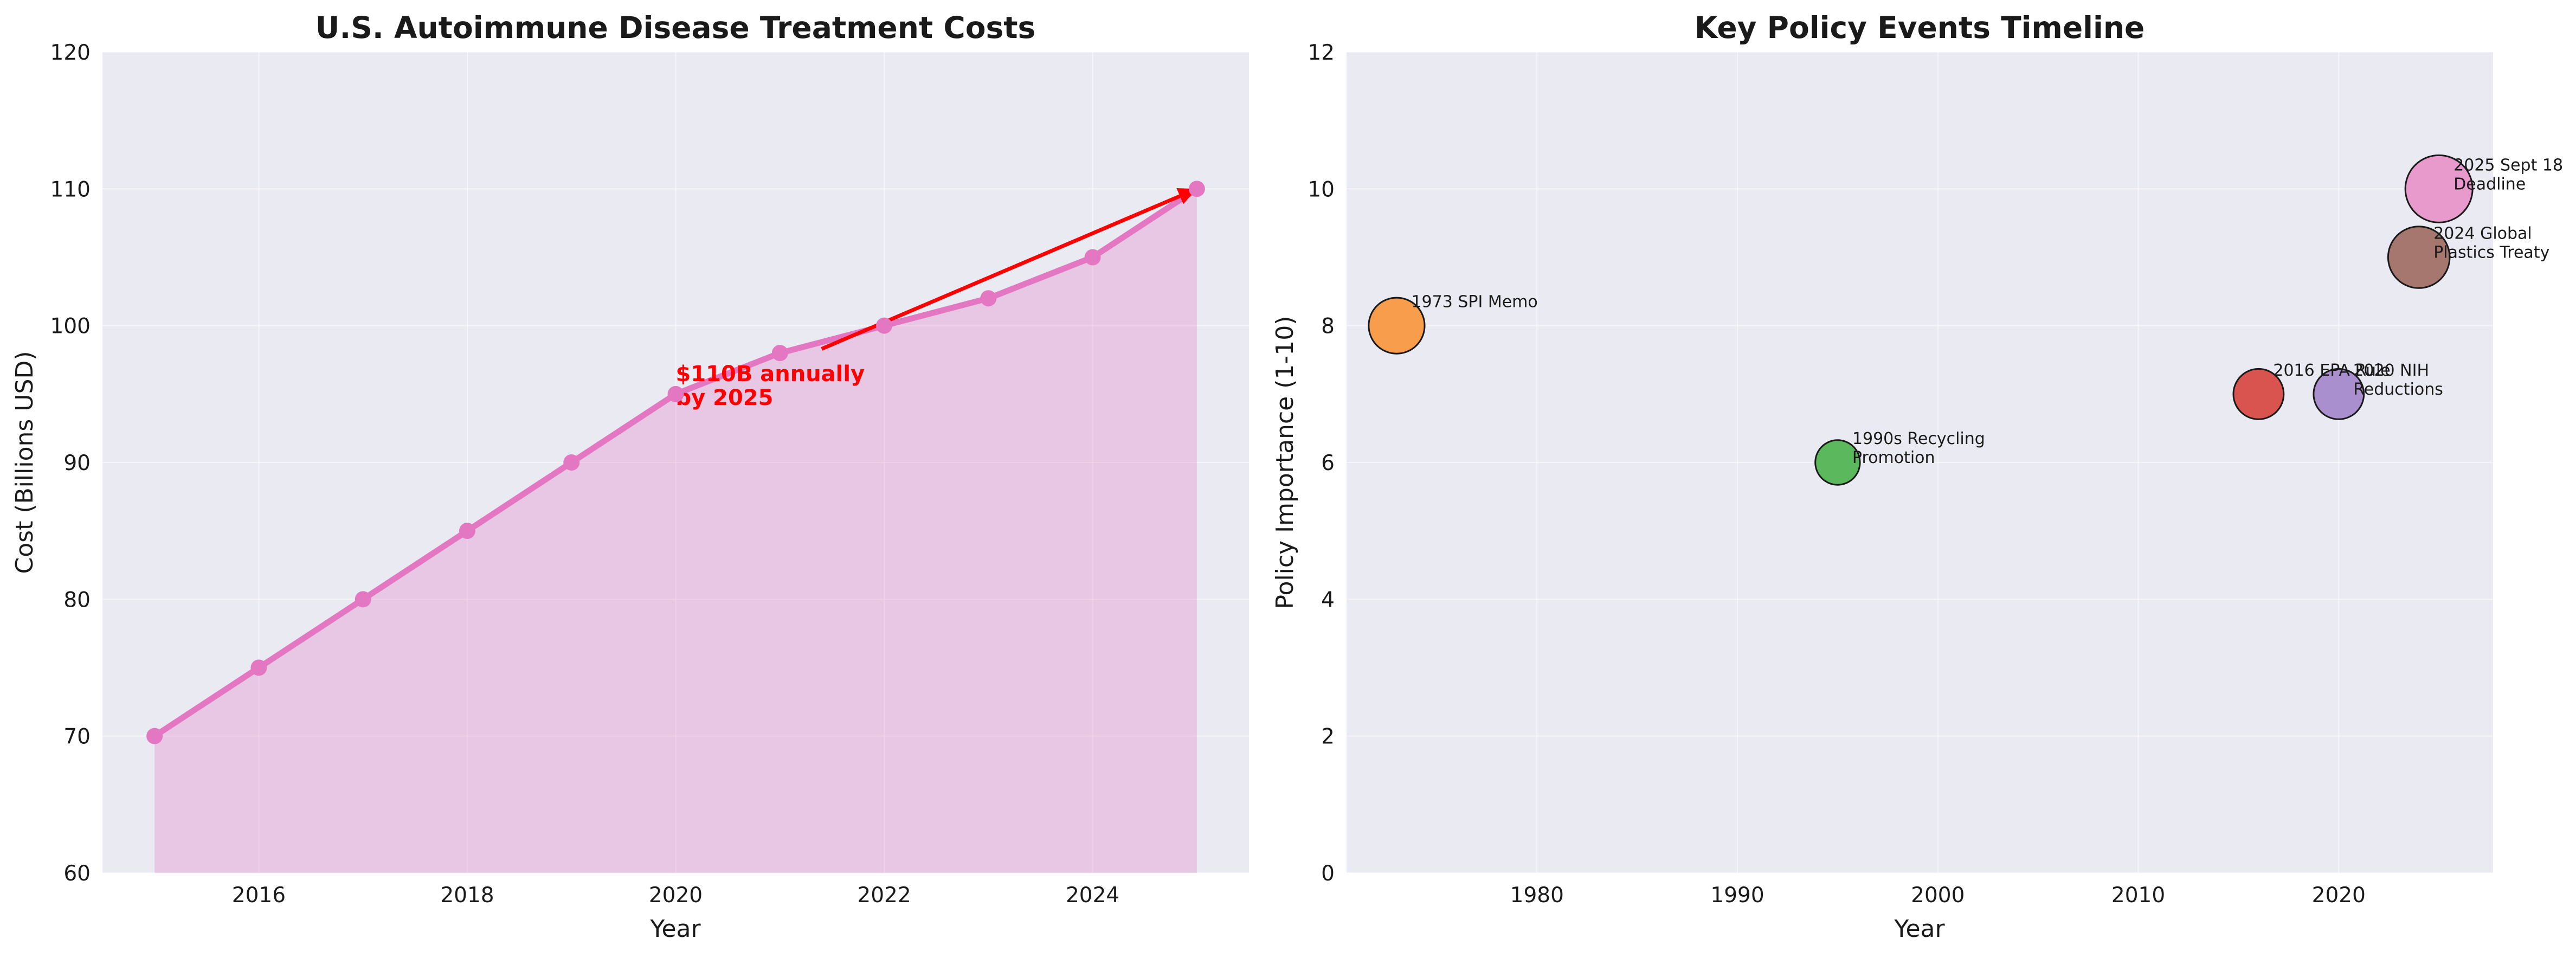 The image size is (2576, 958). I want to click on policy-x-tick-label: 2020, so click(2339, 895).